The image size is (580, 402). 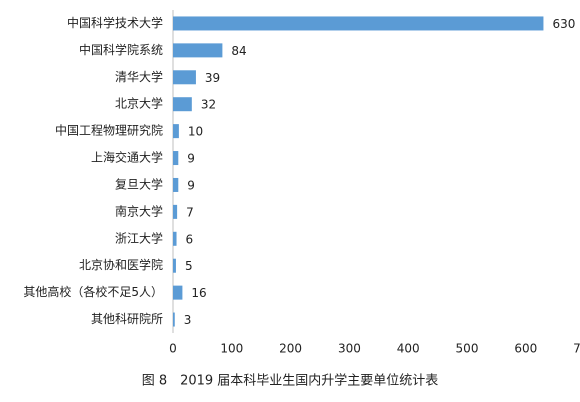 What do you see at coordinates (139, 76) in the screenshot?
I see `y-tick-label: 清华大学` at bounding box center [139, 76].